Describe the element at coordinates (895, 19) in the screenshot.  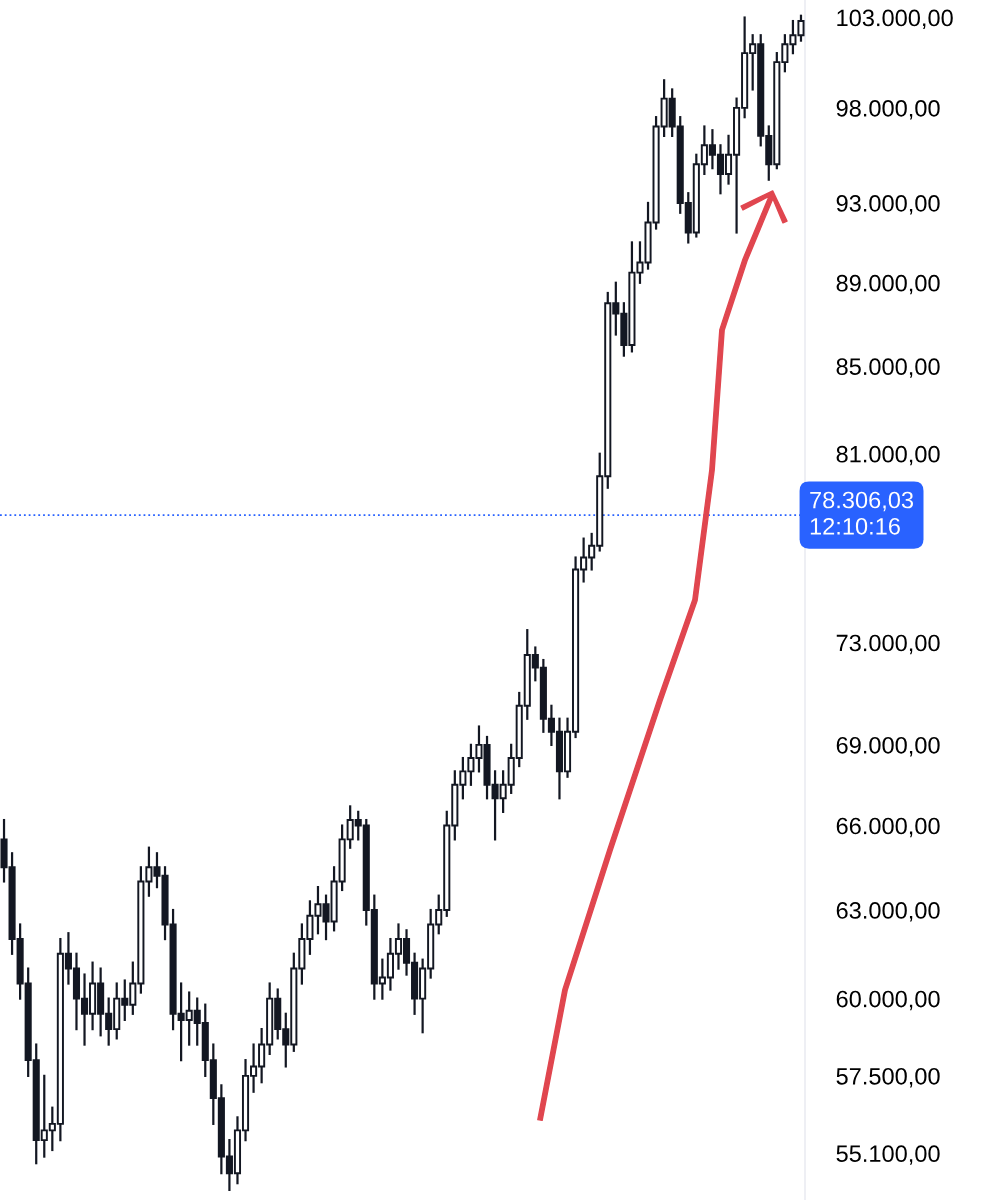
I see `y-tick-label: 103.000,00` at that location.